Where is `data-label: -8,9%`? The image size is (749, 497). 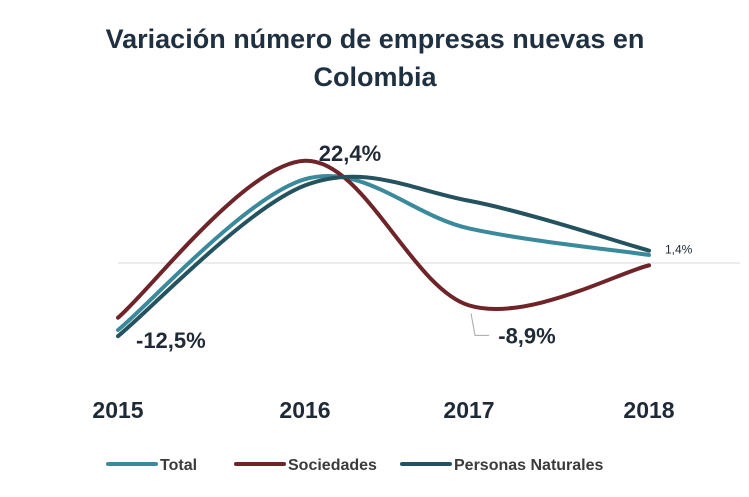 data-label: -8,9% is located at coordinates (526, 335).